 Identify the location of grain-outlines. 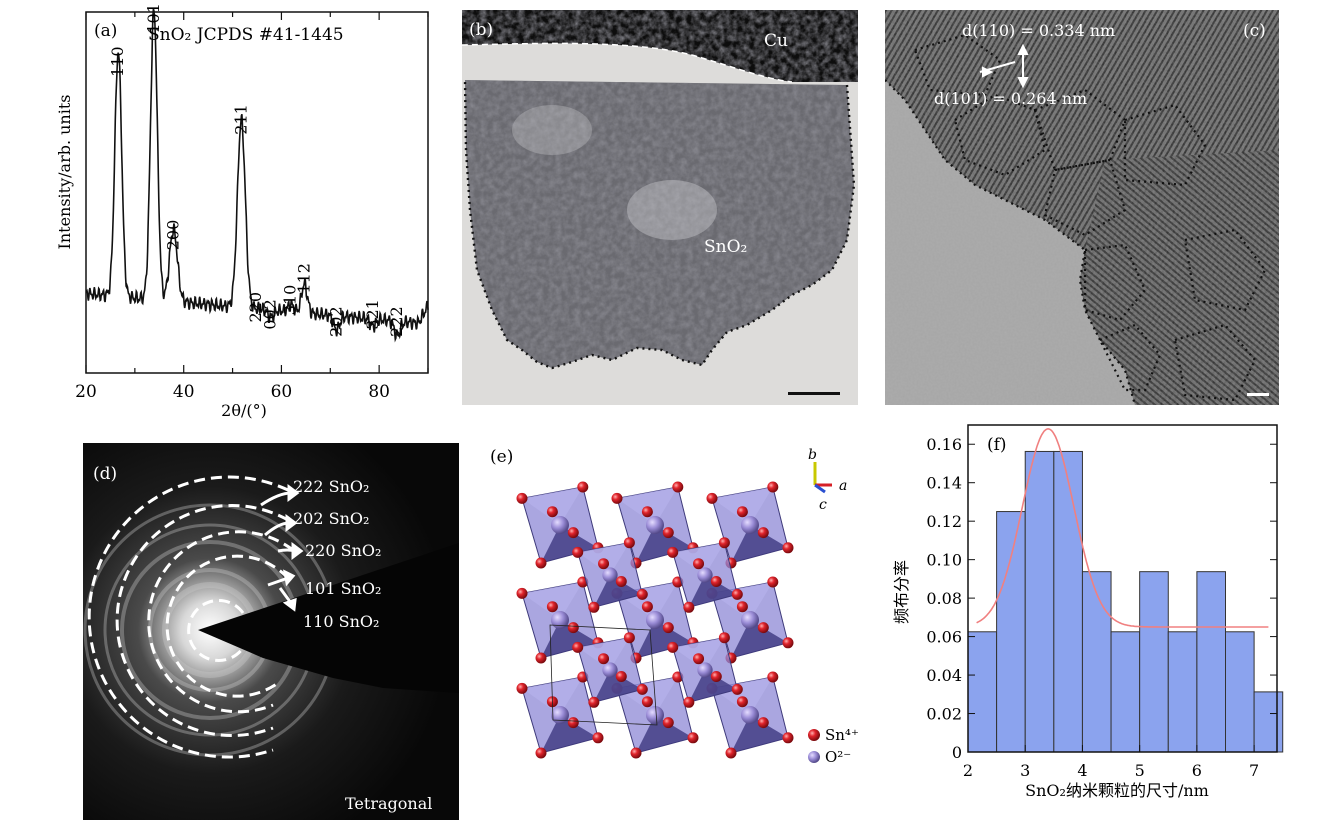
(1090, 217).